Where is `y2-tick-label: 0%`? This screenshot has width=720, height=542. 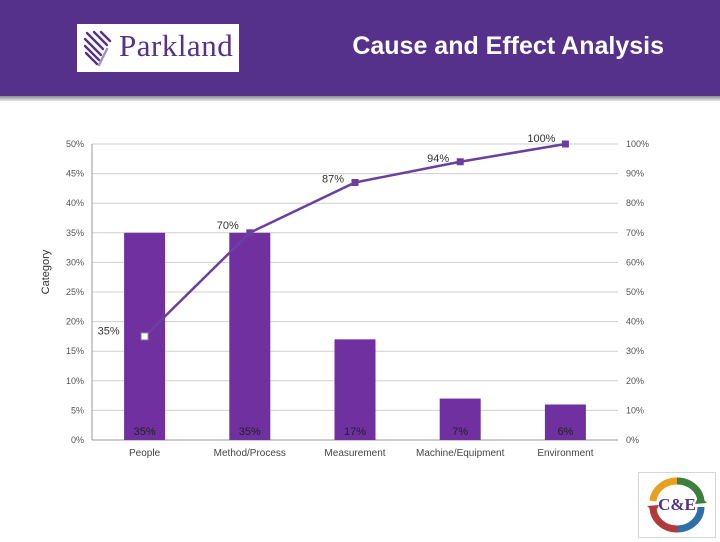 y2-tick-label: 0% is located at coordinates (632, 440).